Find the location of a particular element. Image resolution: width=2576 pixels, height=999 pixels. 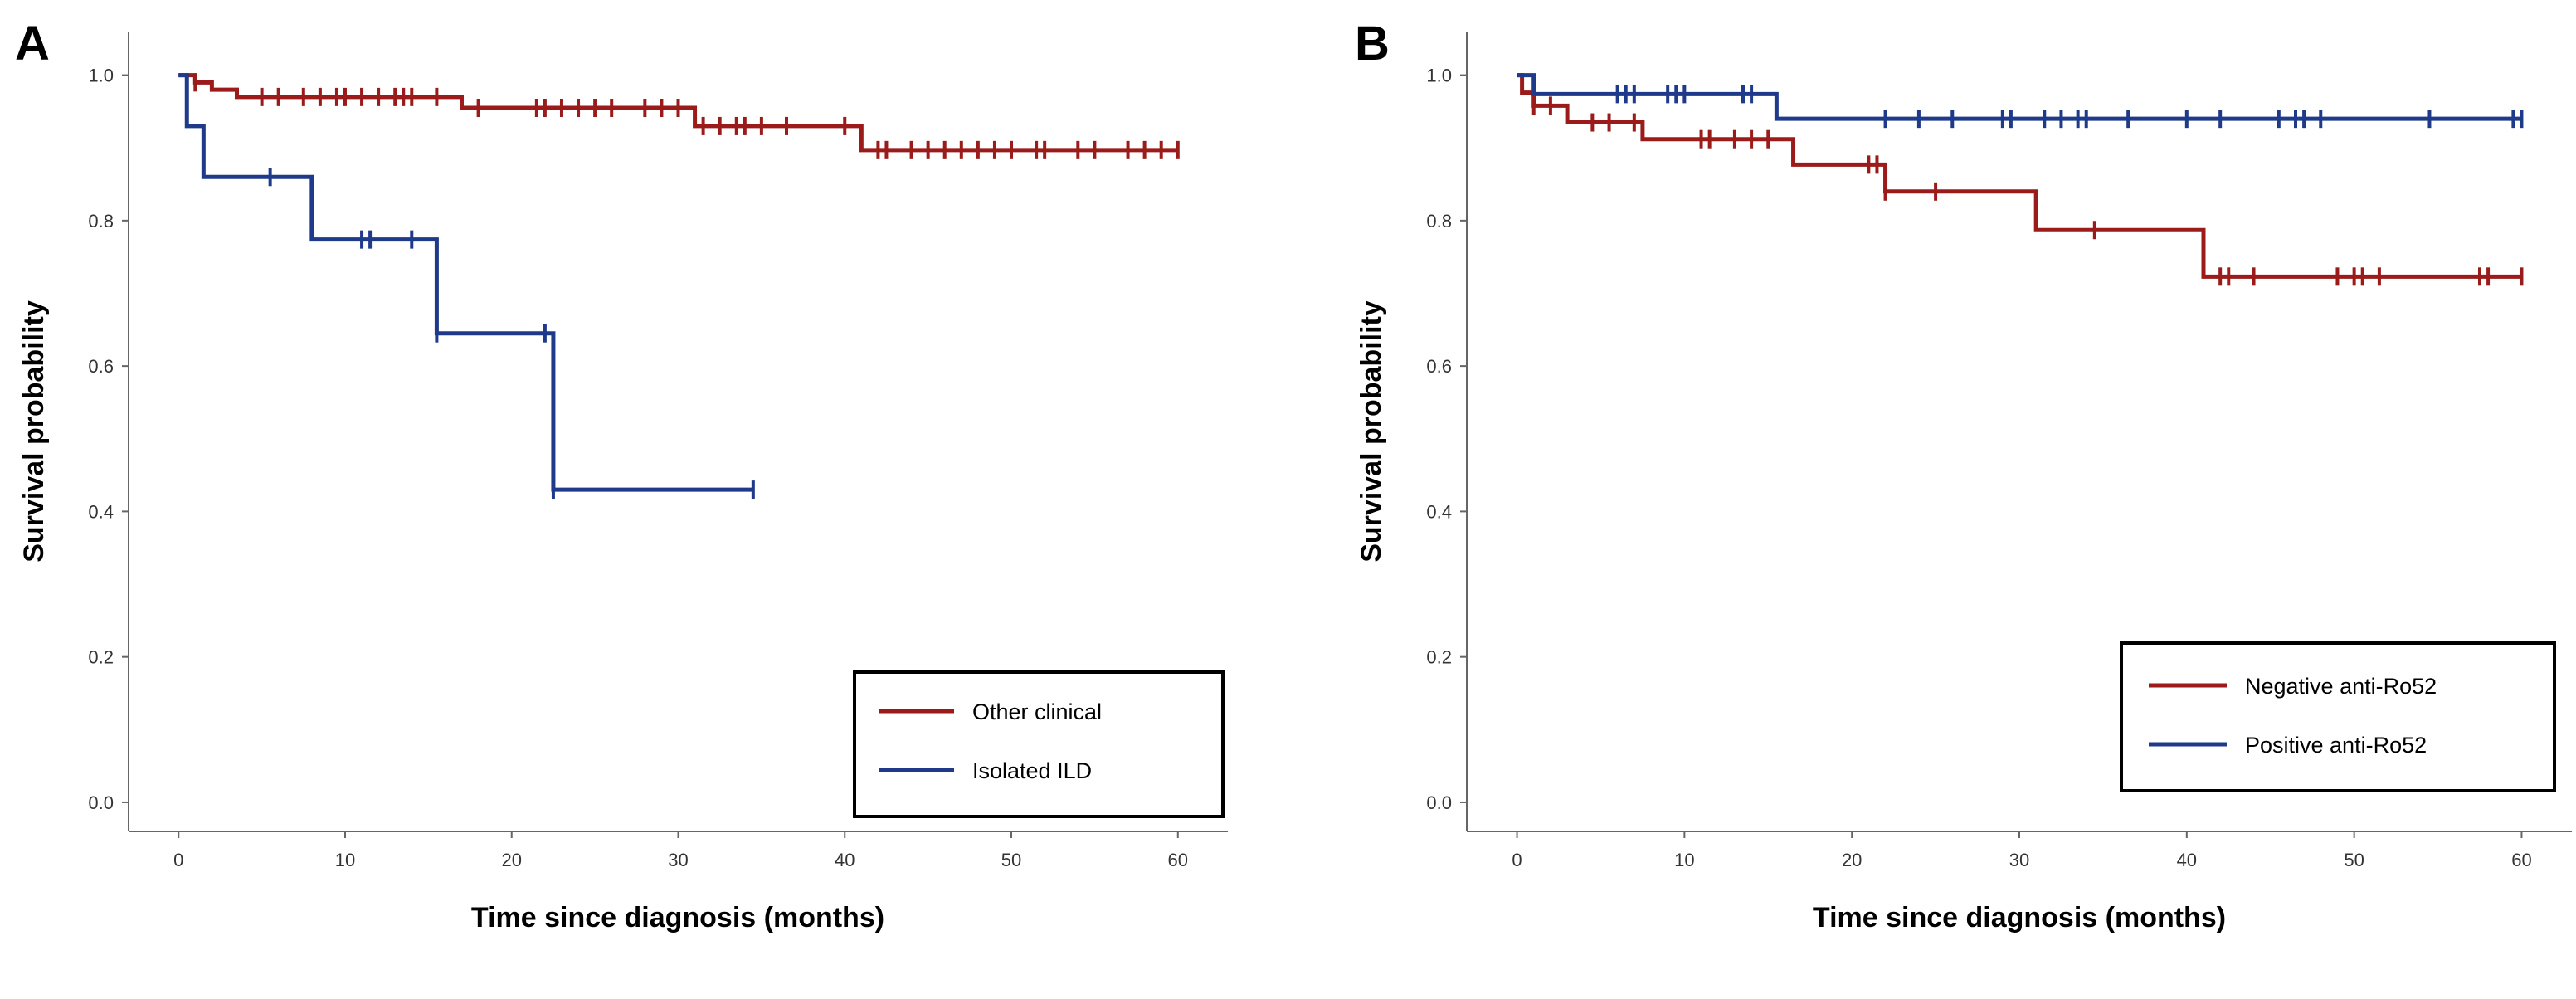

panel-b-x-tick-label: 50 is located at coordinates (2354, 860).